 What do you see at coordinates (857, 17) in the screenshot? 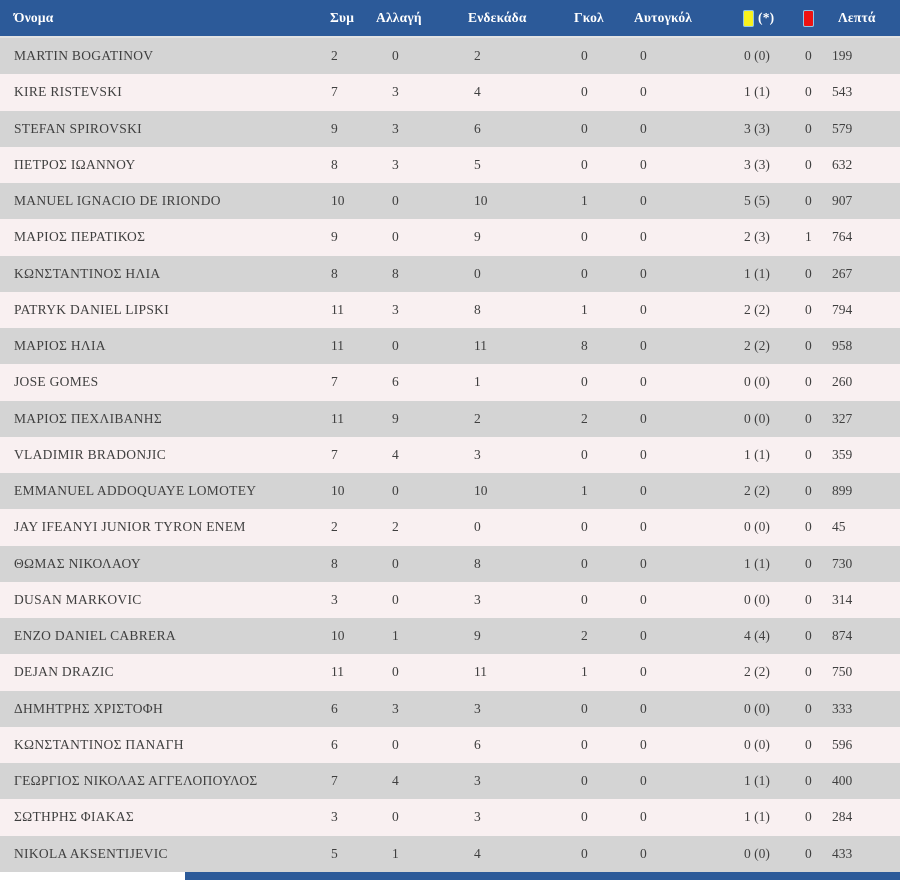
I see `column-header-label: Λεπτά` at bounding box center [857, 17].